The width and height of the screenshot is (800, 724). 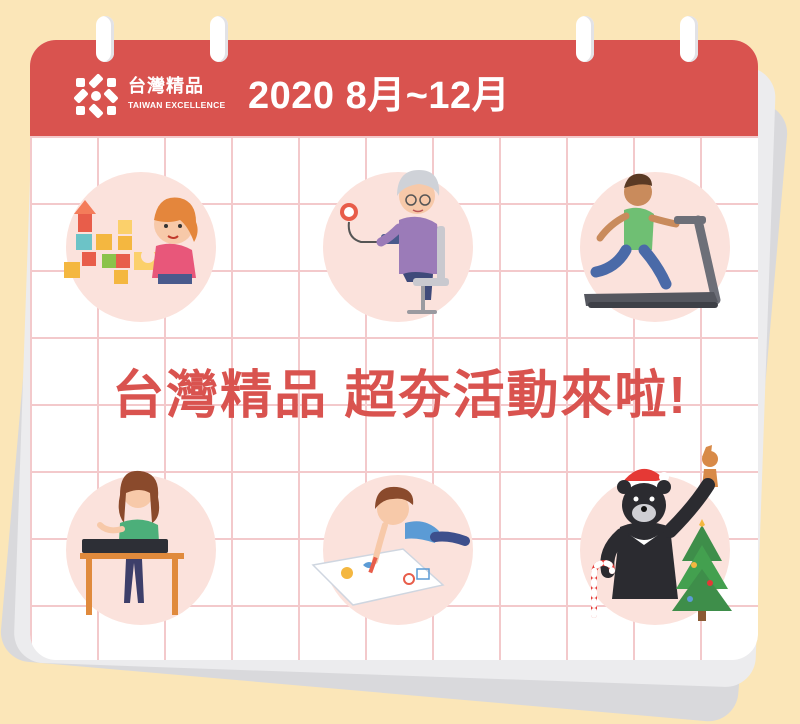 What do you see at coordinates (96, 96) in the screenshot?
I see `taiwan-excellence-logo-icon` at bounding box center [96, 96].